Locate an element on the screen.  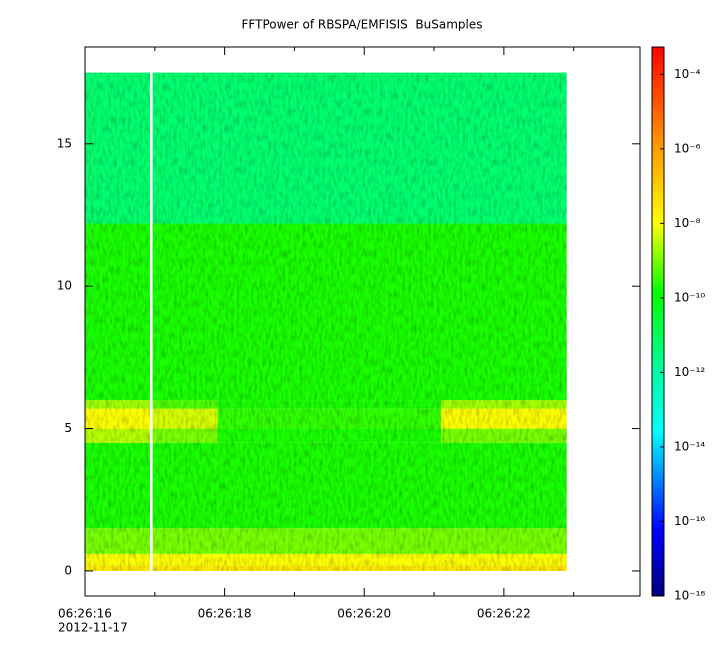
colorbar-tick-label: 10⁻⁸ is located at coordinates (687, 223).